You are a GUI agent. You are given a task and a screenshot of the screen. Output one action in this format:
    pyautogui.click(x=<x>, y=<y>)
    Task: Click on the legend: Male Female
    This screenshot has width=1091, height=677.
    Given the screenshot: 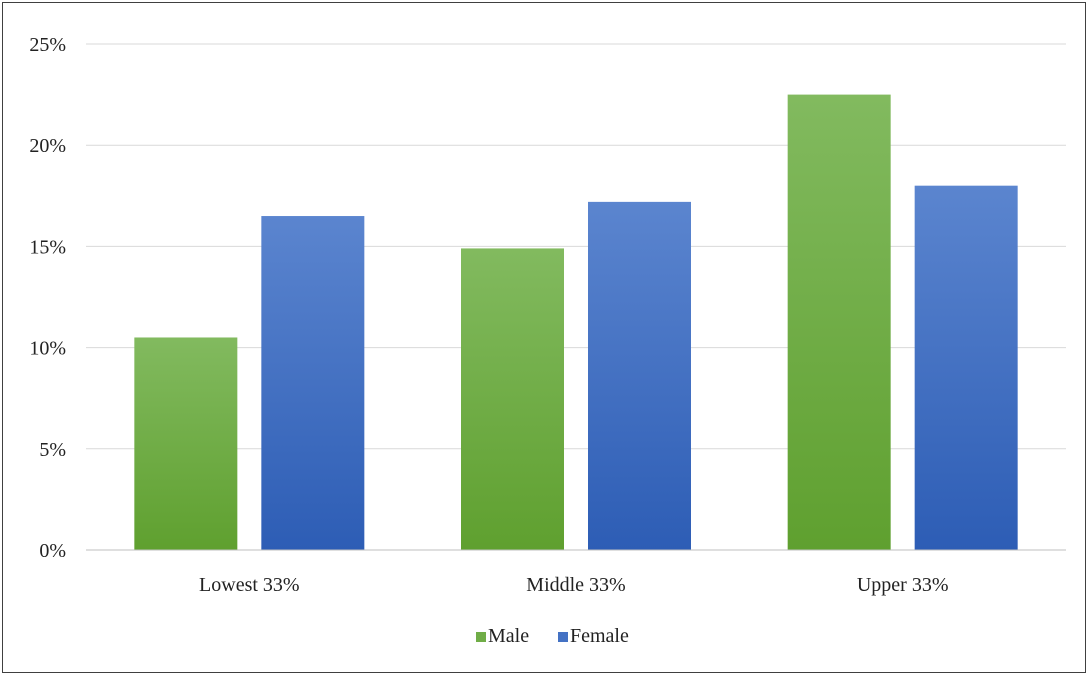 What is the action you would take?
    pyautogui.click(x=552, y=636)
    